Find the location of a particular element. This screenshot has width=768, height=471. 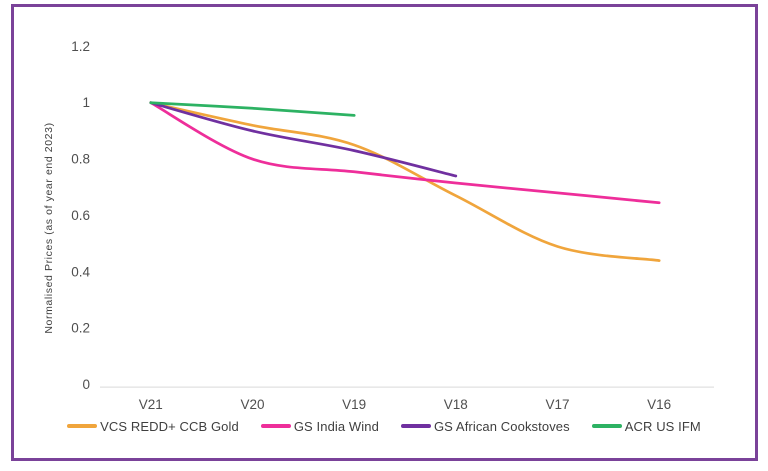

x-tick-label-v16: V16 is located at coordinates (659, 404).